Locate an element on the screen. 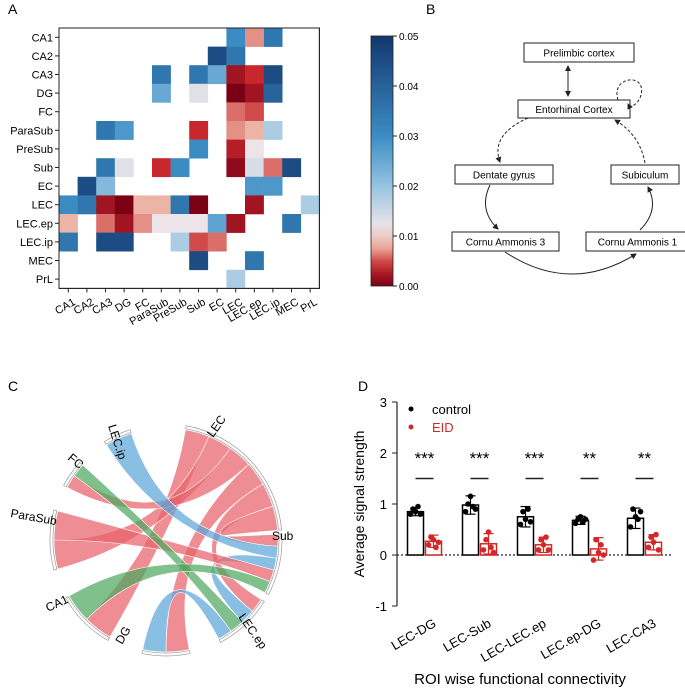  chord-arc is located at coordinates (233, 478).